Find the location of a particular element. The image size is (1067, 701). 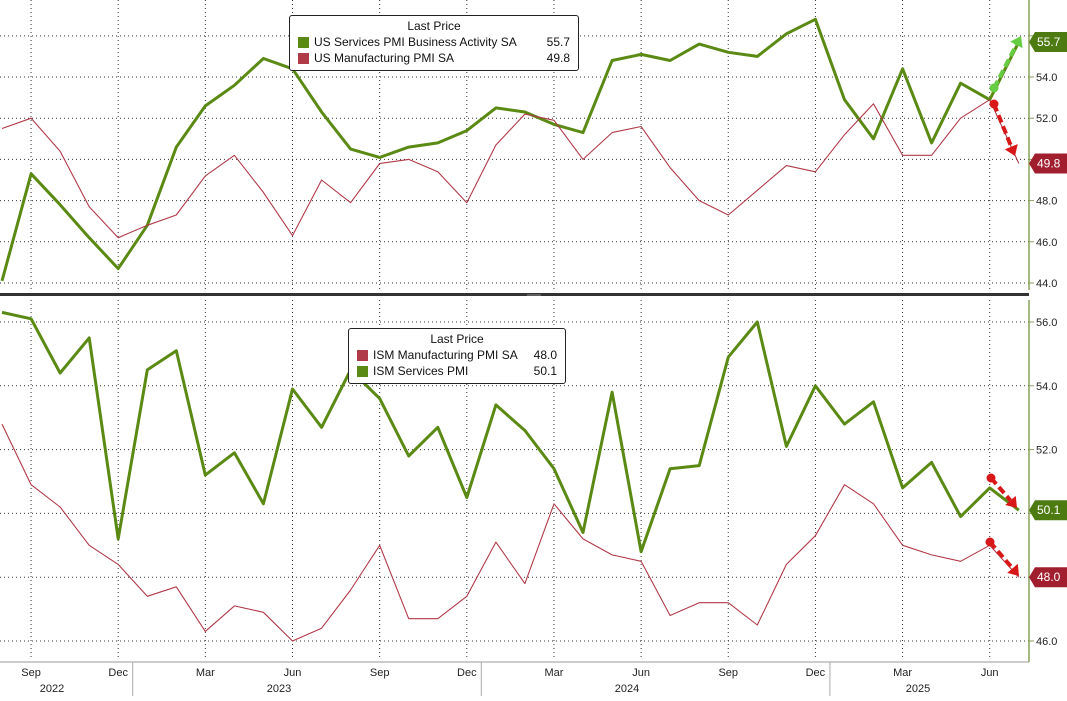

legend-series-value: 49.8 is located at coordinates (558, 58).